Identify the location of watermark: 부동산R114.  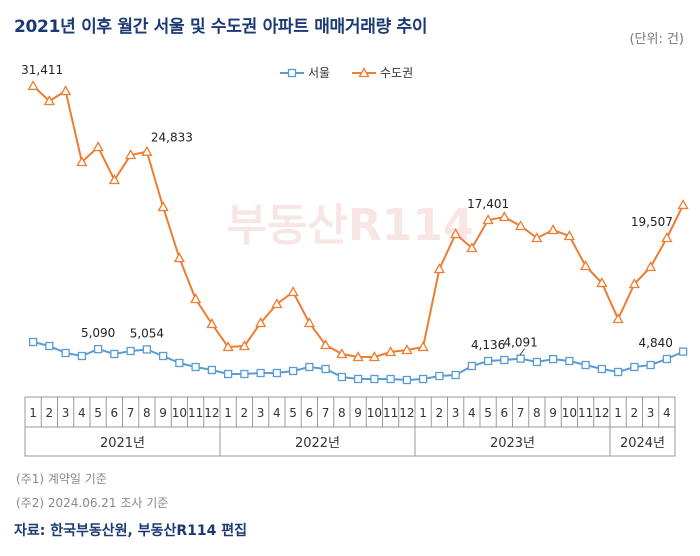
(349, 225).